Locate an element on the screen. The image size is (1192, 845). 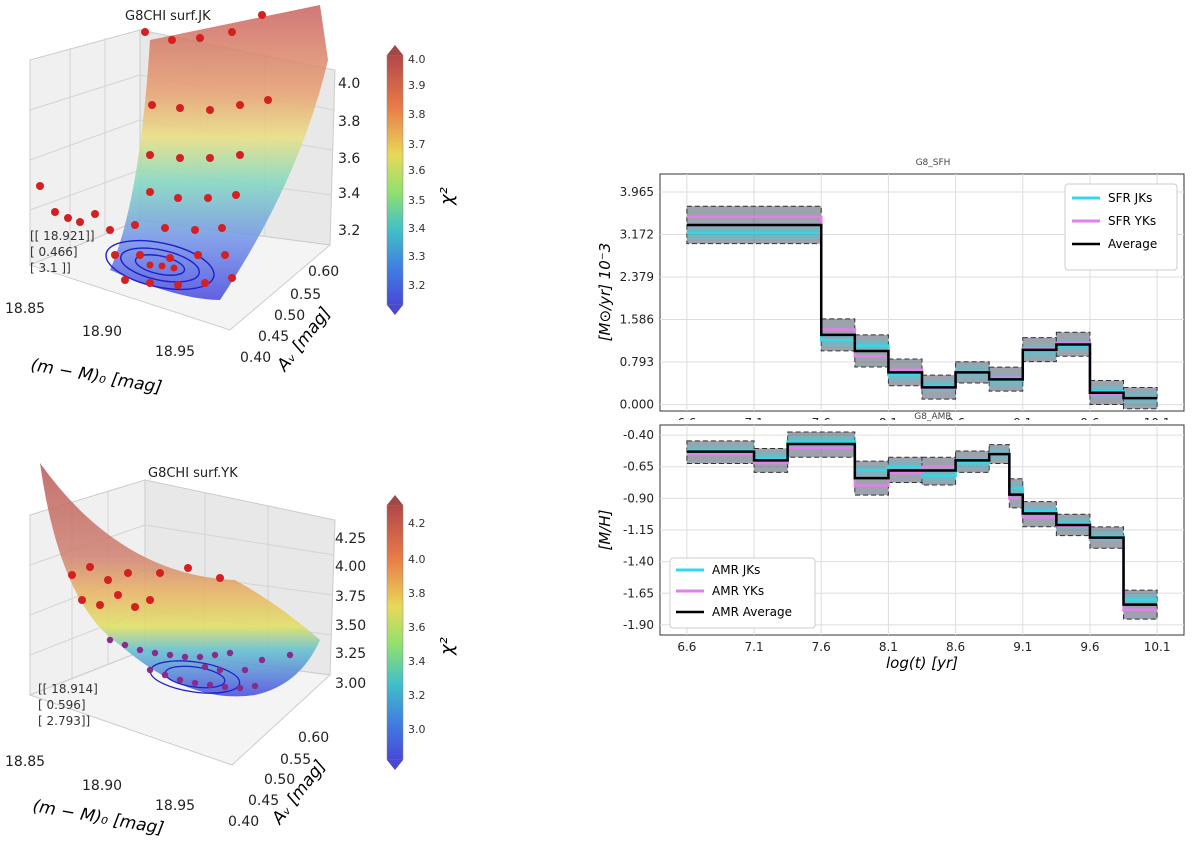
series-lines is located at coordinates (922, 307).